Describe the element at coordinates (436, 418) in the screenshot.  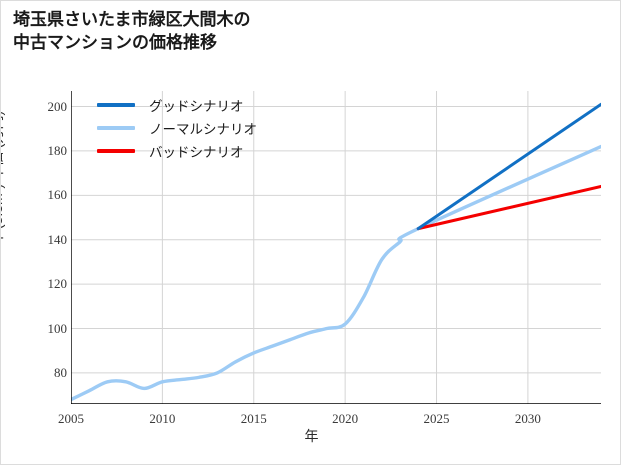
I see `x-tick-label: 2025` at that location.